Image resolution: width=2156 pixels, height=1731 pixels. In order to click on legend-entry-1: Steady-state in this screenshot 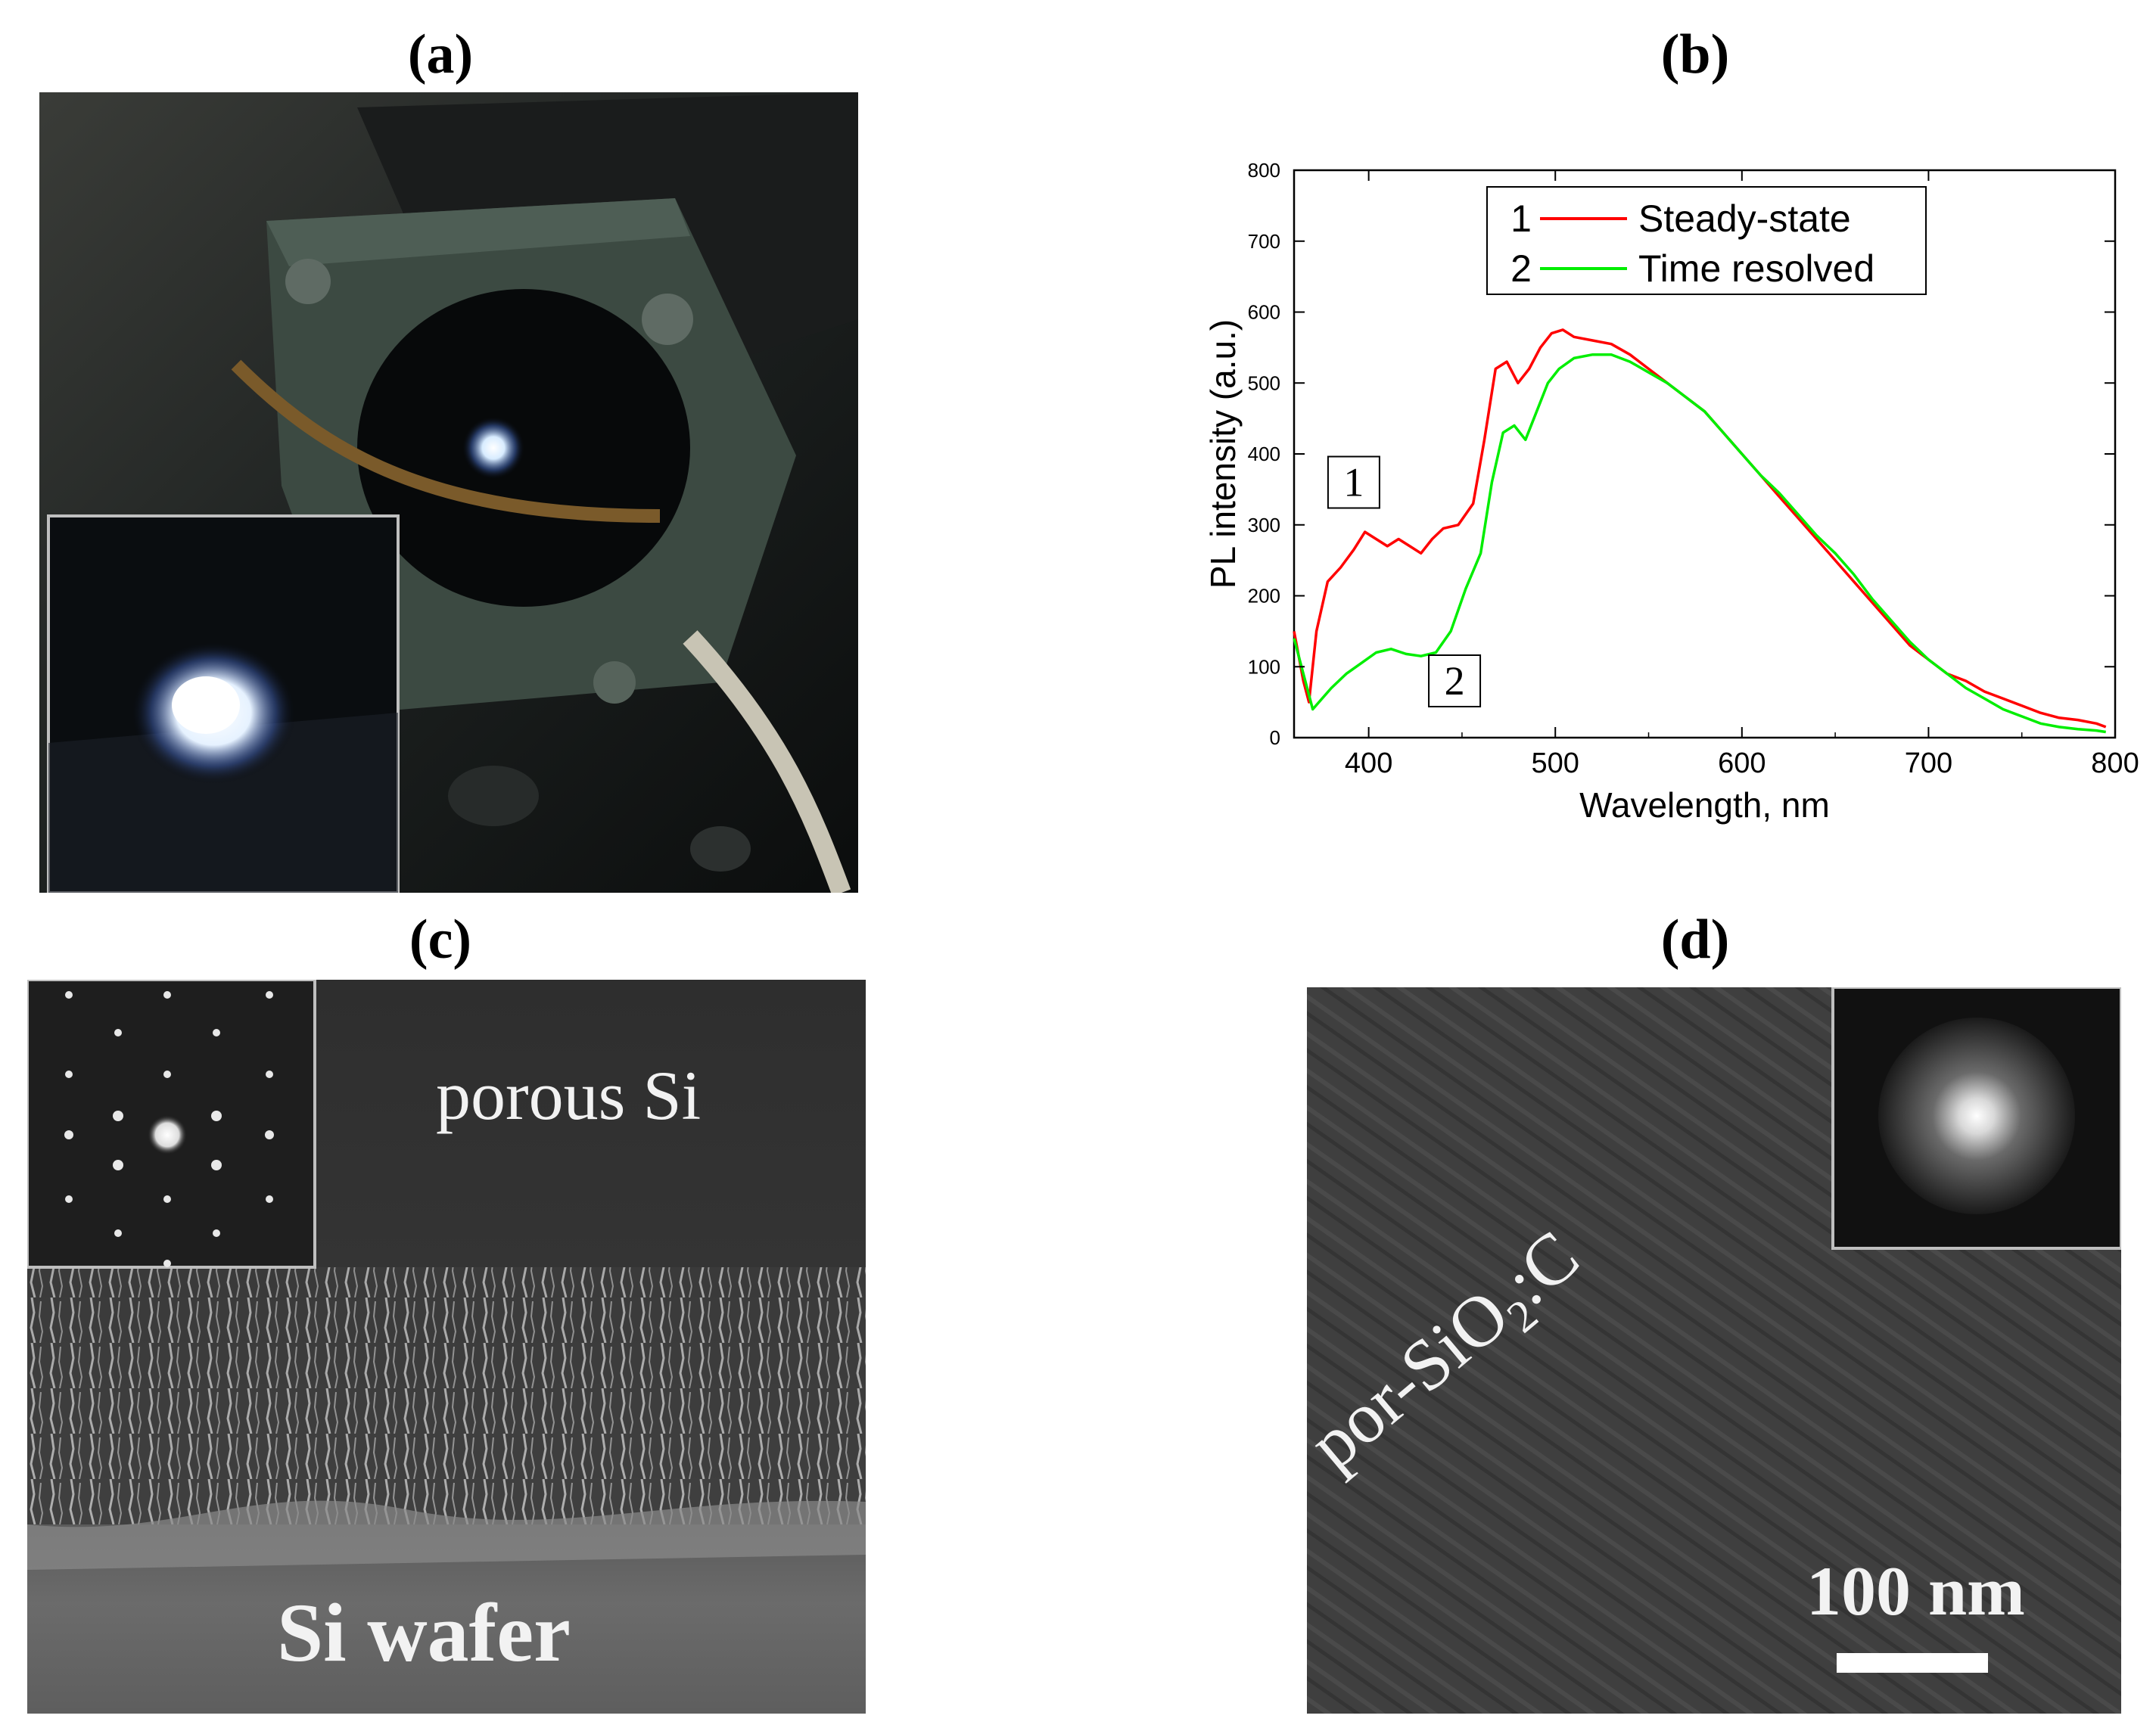, I will do `click(1744, 219)`.